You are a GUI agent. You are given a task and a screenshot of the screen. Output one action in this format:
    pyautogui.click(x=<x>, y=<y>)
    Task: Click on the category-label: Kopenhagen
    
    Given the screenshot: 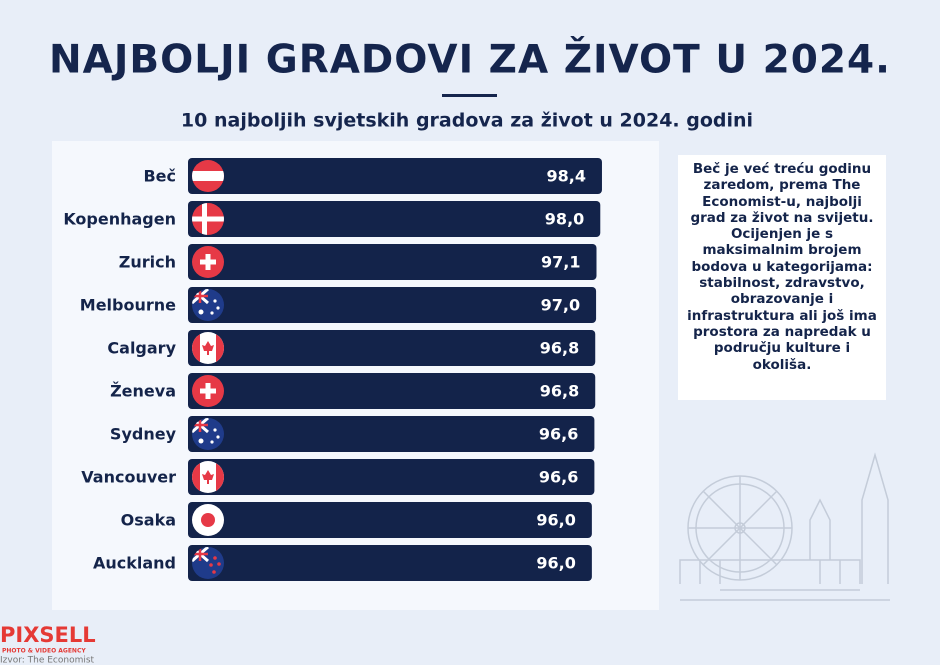 What is the action you would take?
    pyautogui.click(x=119, y=219)
    